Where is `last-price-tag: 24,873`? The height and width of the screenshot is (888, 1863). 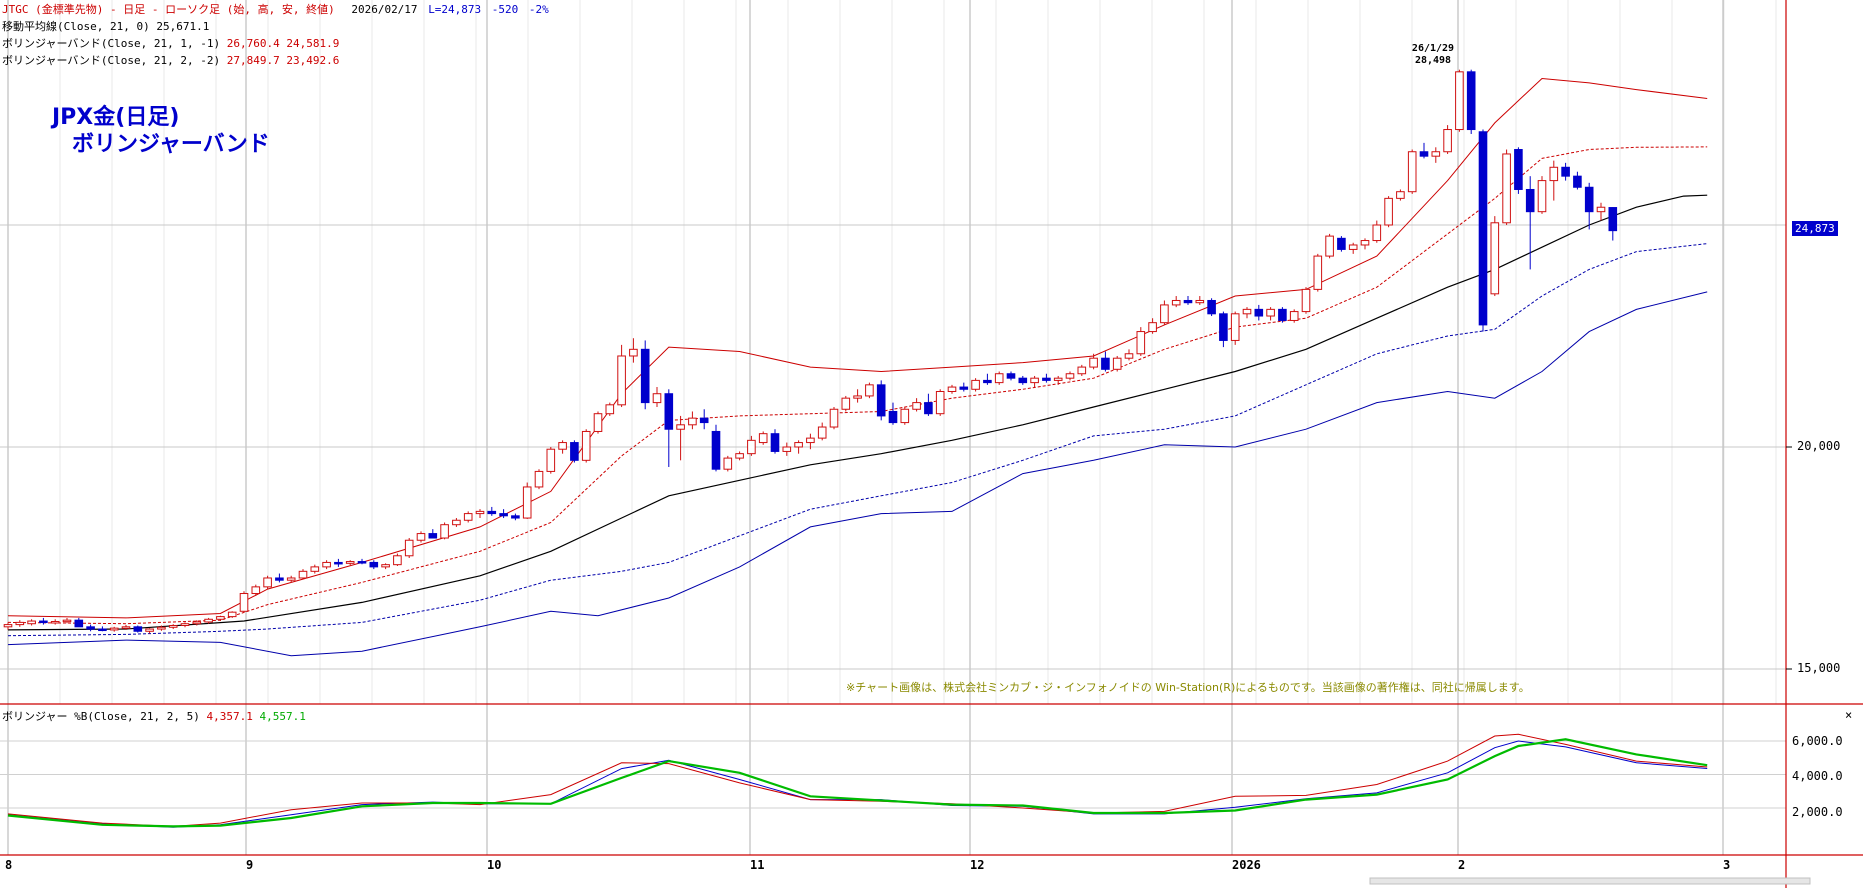
last-price-tag: 24,873 is located at coordinates (1815, 228).